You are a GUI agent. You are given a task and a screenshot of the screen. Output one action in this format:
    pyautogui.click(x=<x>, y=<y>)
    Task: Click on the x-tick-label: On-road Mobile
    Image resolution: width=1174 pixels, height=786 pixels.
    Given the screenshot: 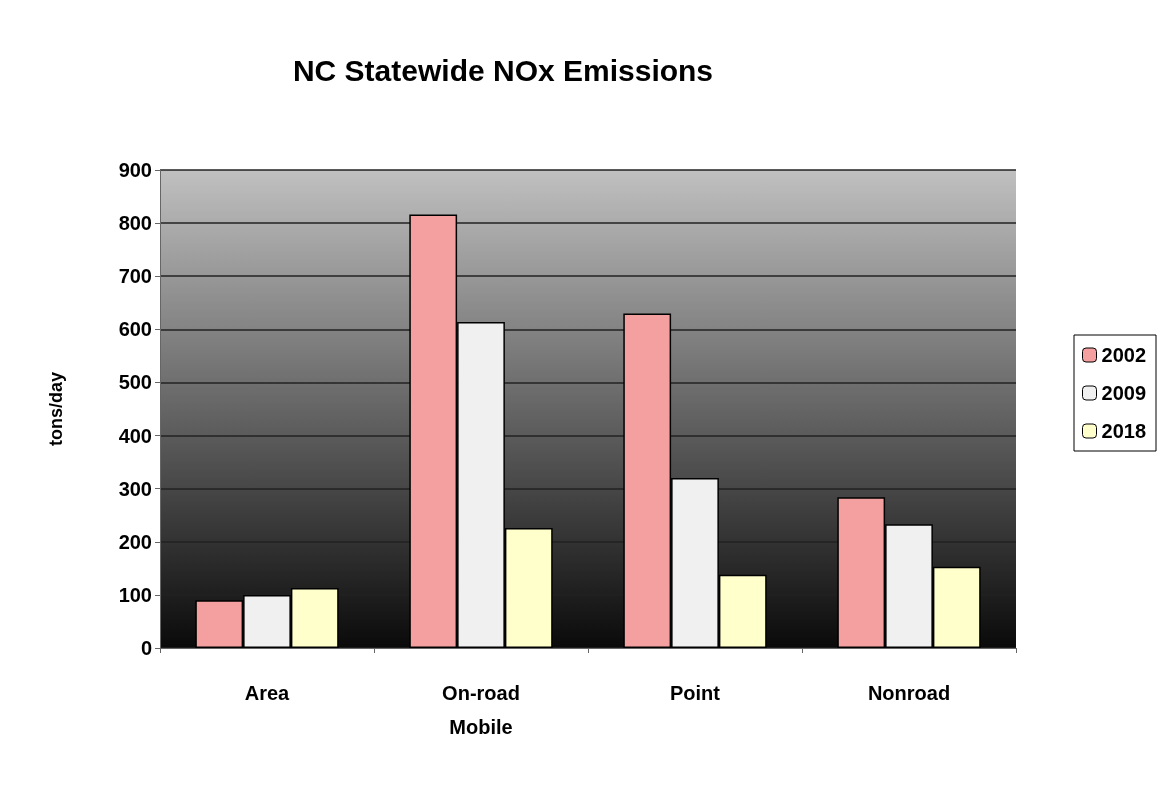 What is the action you would take?
    pyautogui.click(x=481, y=710)
    